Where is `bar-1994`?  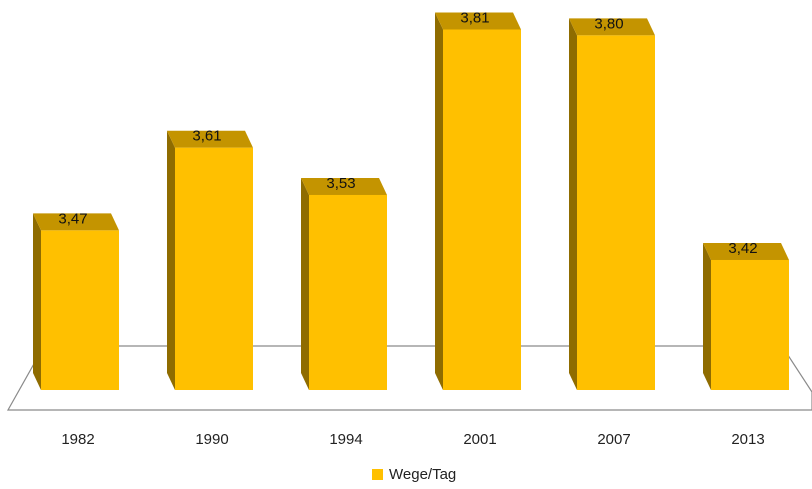
bar-1994 is located at coordinates (344, 283).